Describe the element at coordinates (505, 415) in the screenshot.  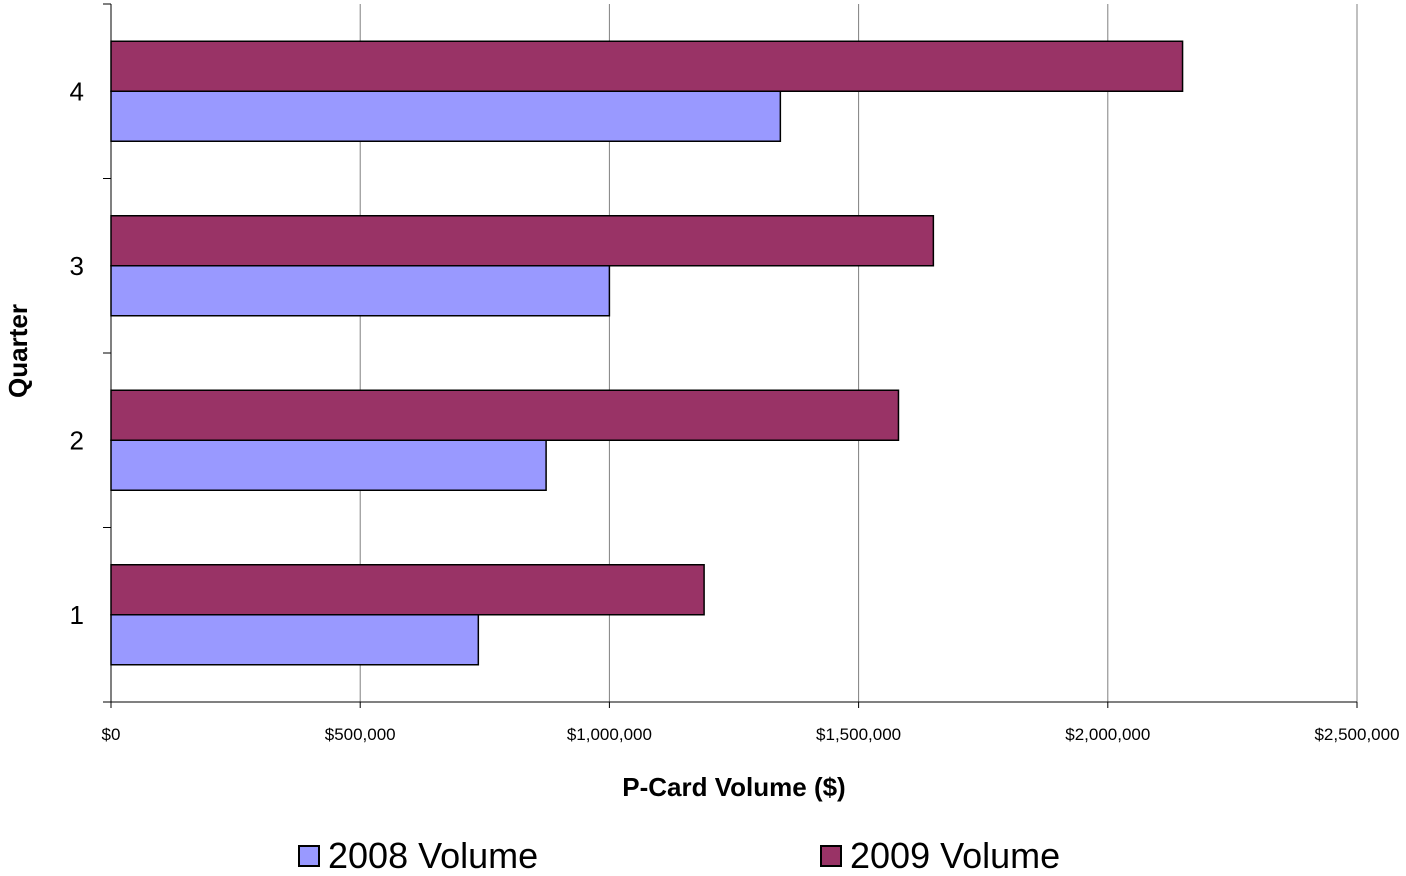
I see `bar-2009-q2` at that location.